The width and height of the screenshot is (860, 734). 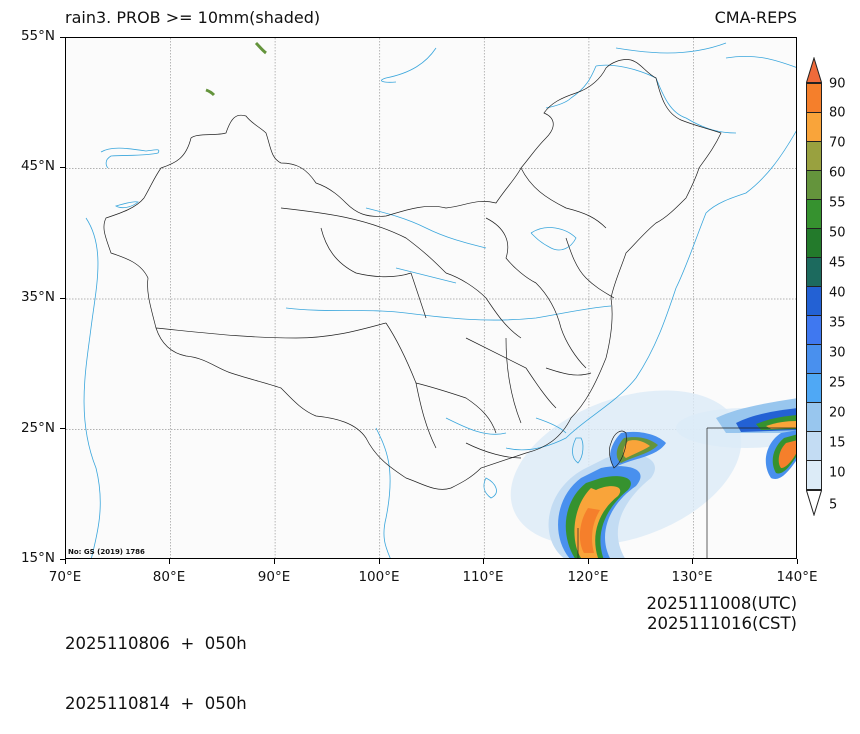 I want to click on valid-time-cst: 2025111016(CST), so click(x=722, y=623).